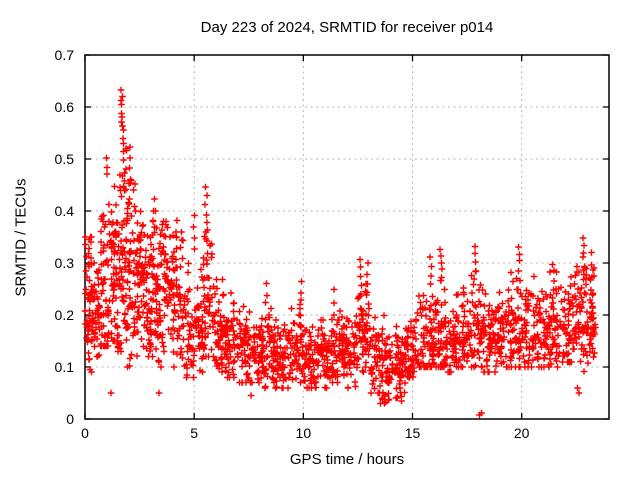  Describe the element at coordinates (413, 433) in the screenshot. I see `x-tick-label: 15` at that location.